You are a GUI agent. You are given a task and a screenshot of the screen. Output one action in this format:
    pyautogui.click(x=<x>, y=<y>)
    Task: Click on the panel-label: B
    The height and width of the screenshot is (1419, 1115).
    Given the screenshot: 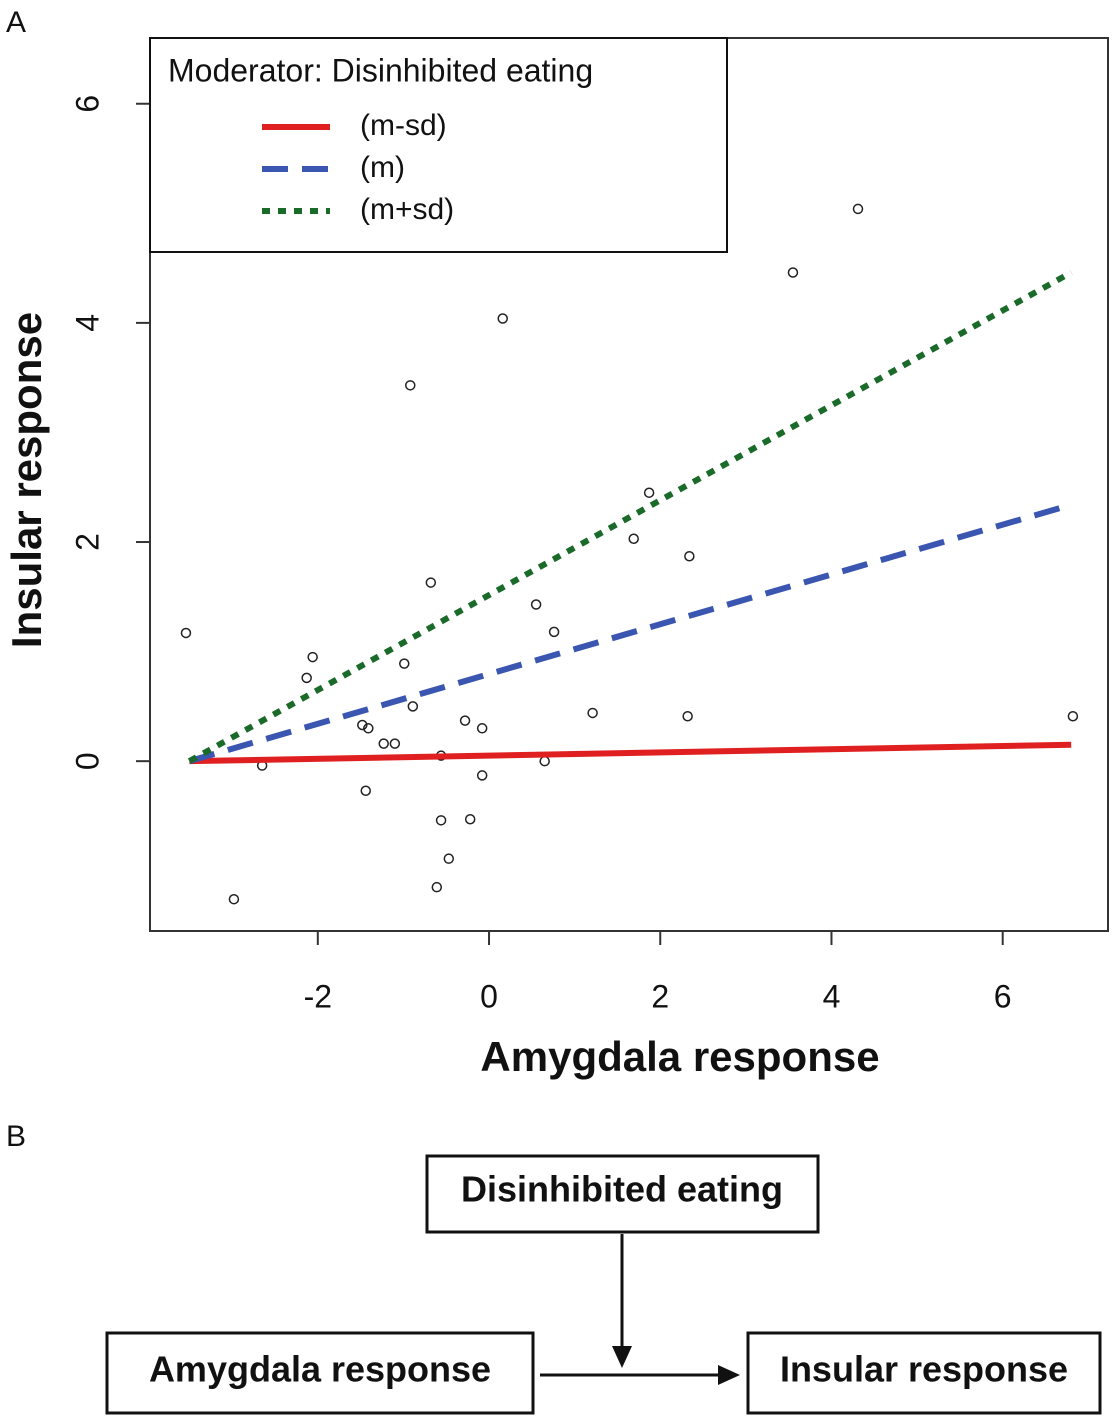 What is the action you would take?
    pyautogui.click(x=16, y=1136)
    